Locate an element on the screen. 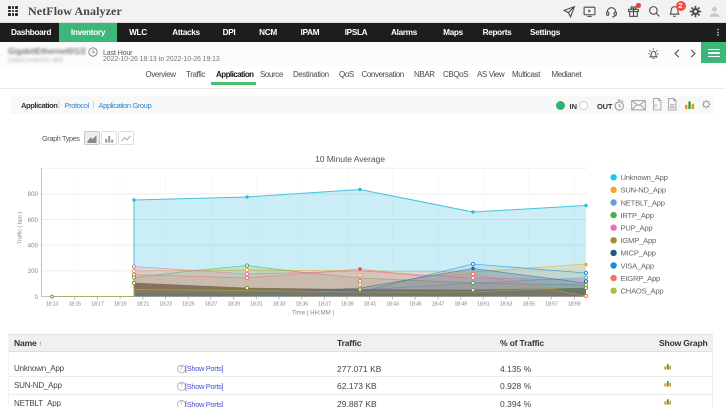 This screenshot has height=413, width=726. svg-text: 18:29 is located at coordinates (233, 305).